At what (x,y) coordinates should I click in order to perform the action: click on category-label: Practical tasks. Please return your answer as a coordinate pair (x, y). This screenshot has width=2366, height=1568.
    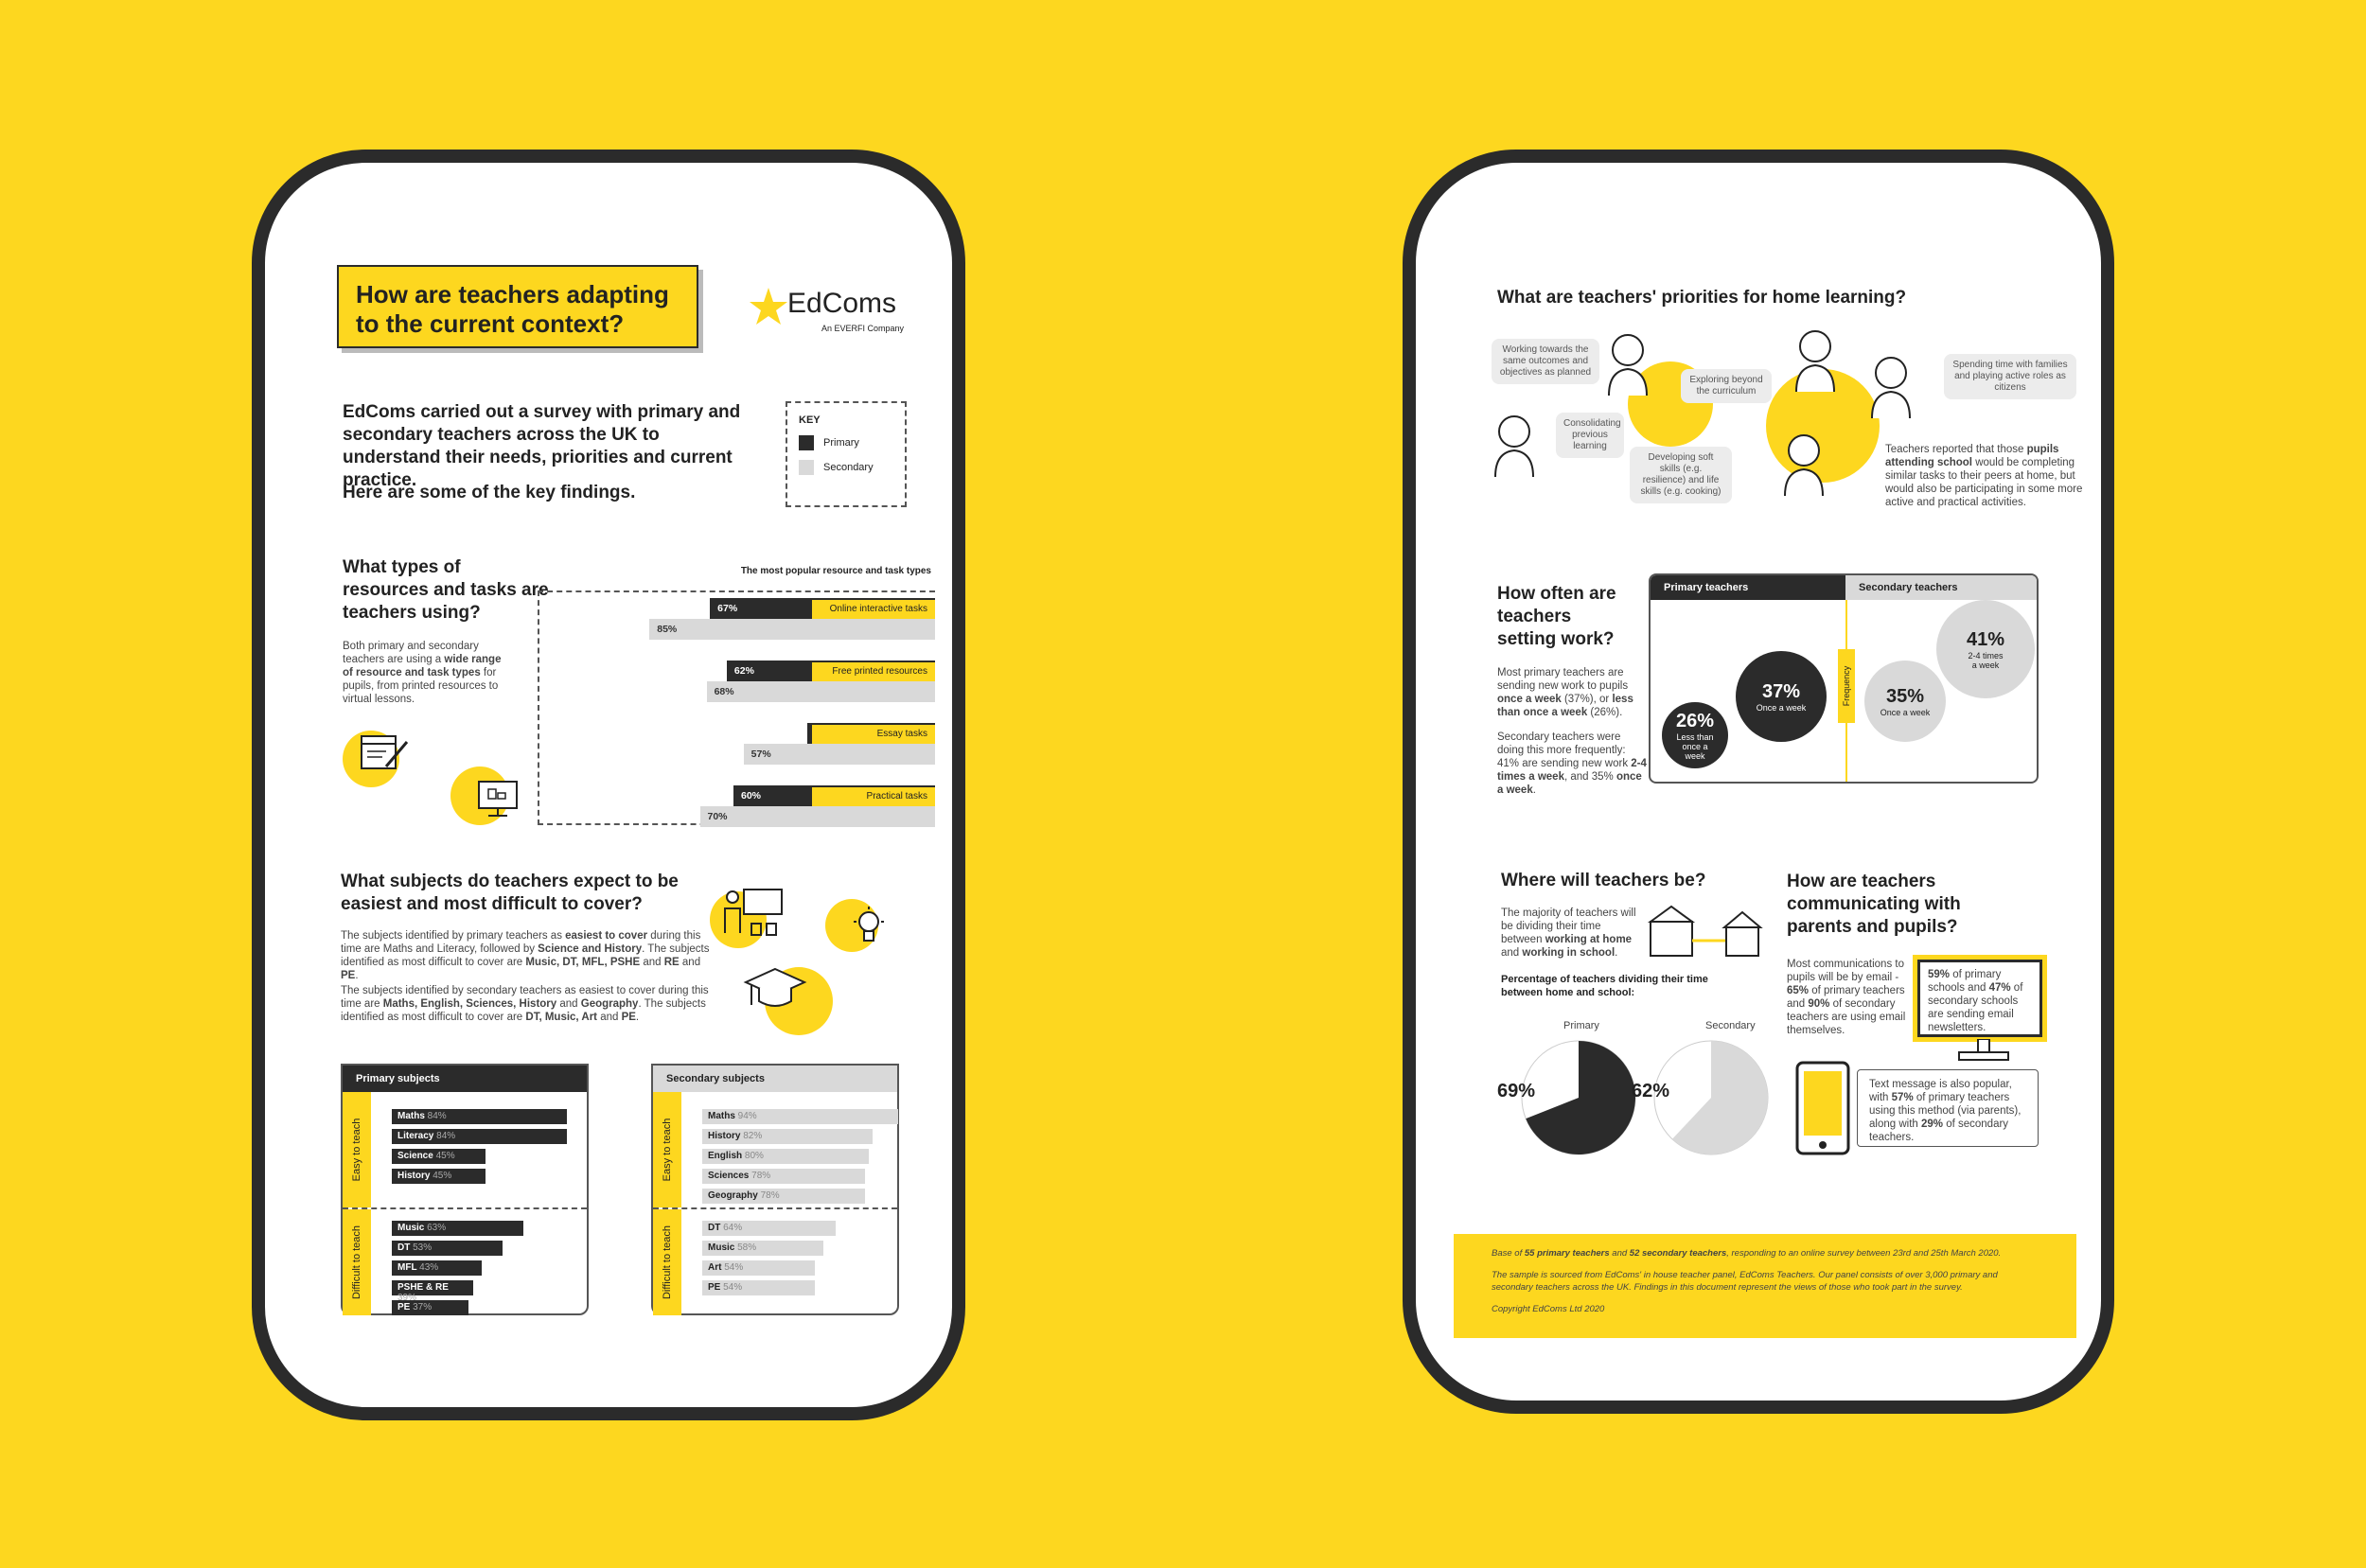
    Looking at the image, I should click on (874, 796).